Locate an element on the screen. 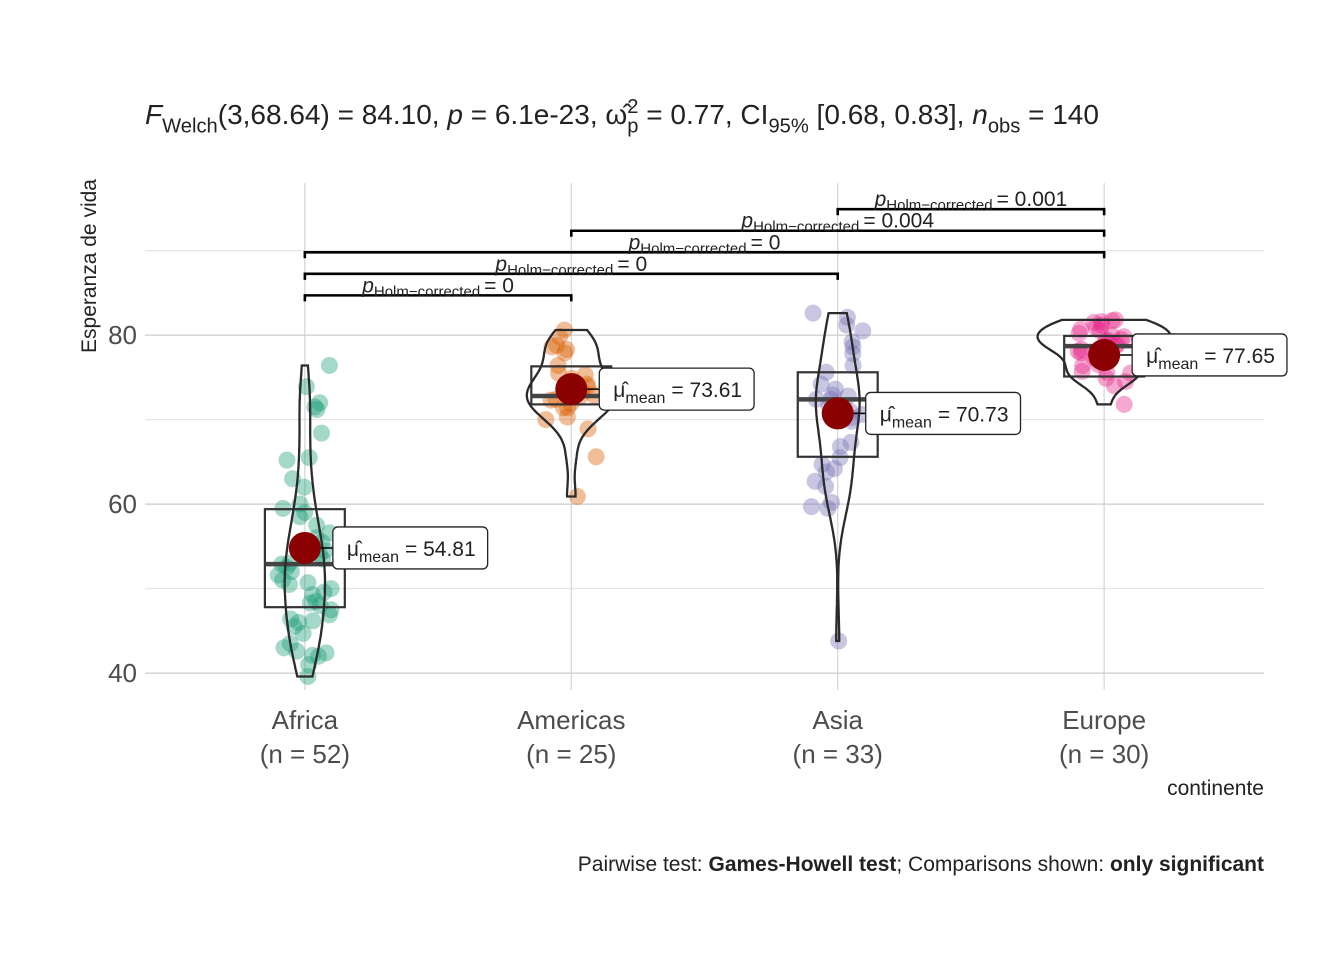  text-part: n is located at coordinates (980, 114).